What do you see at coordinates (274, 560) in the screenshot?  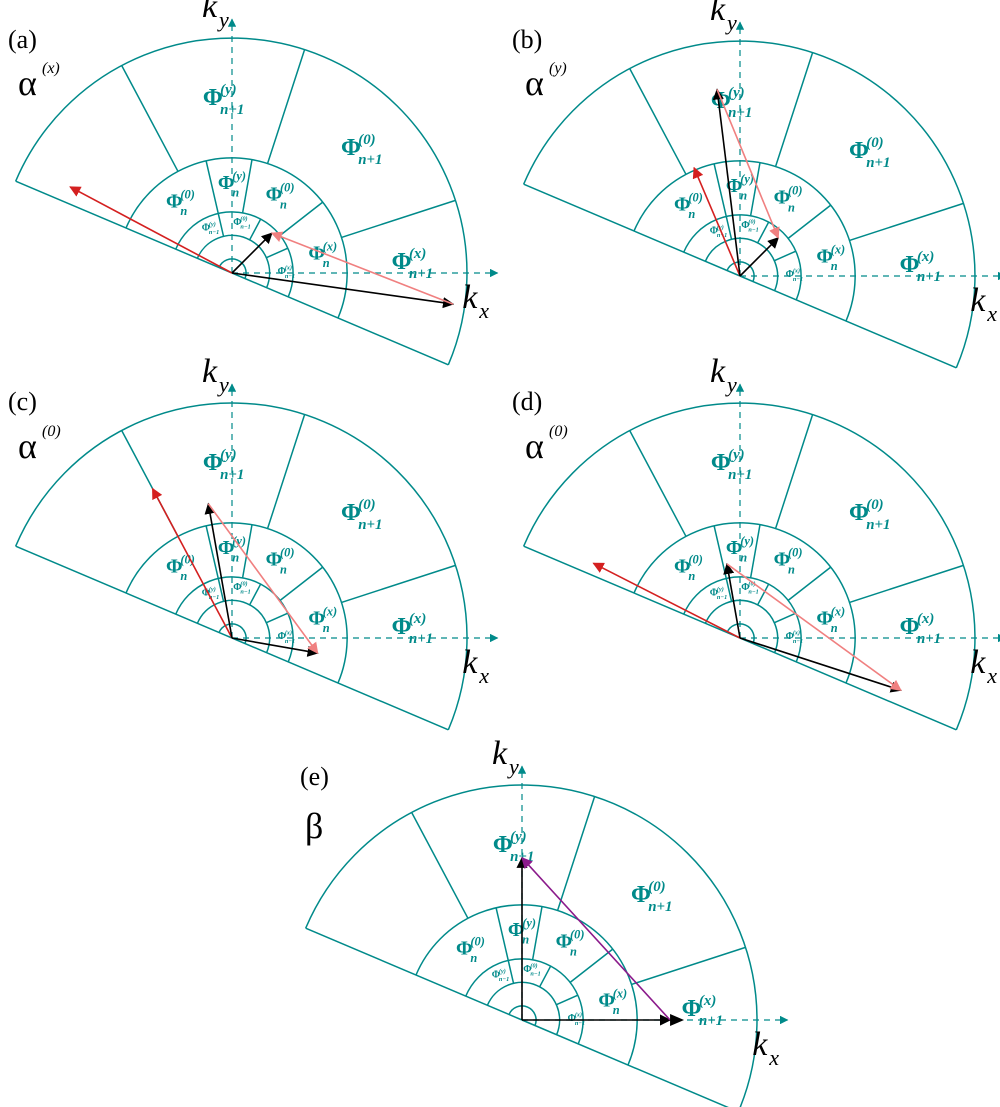 I see `region-middle-2: Φ` at bounding box center [274, 560].